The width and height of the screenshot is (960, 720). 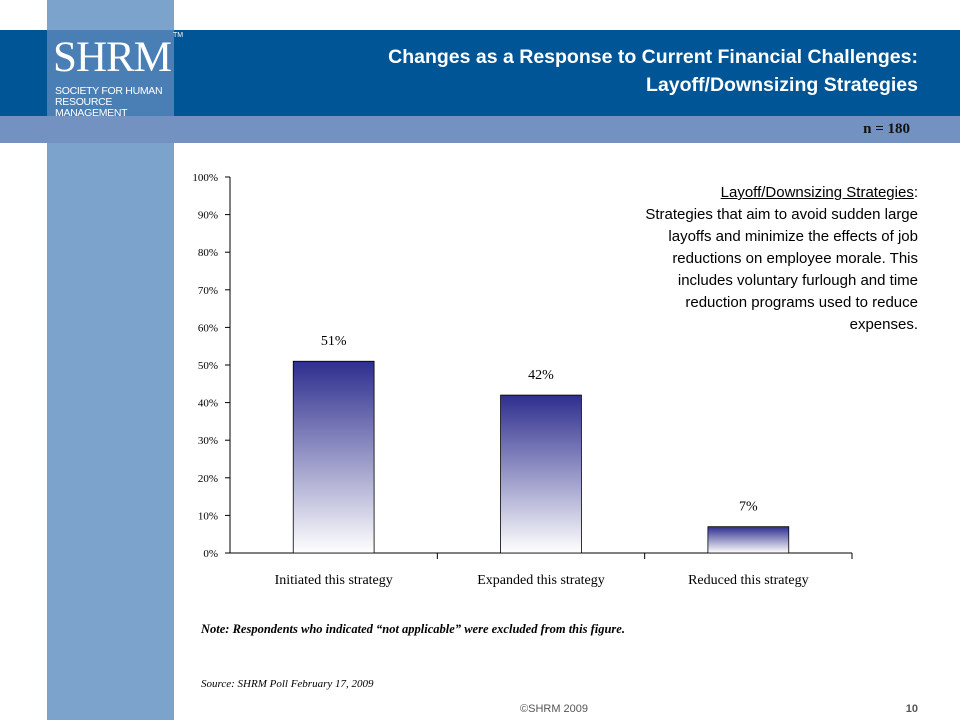 I want to click on y-tick-label: 90%, so click(x=208, y=216).